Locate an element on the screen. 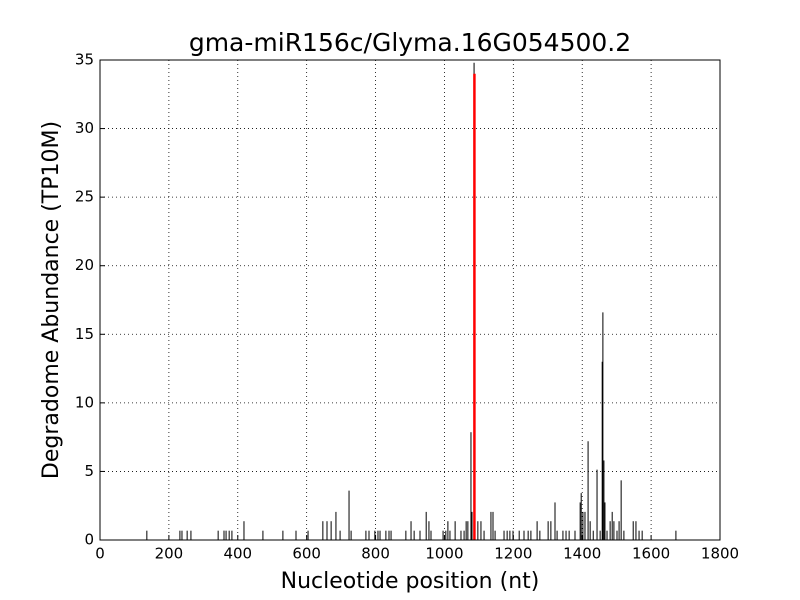  x-tick-label: 1400 is located at coordinates (582, 554).